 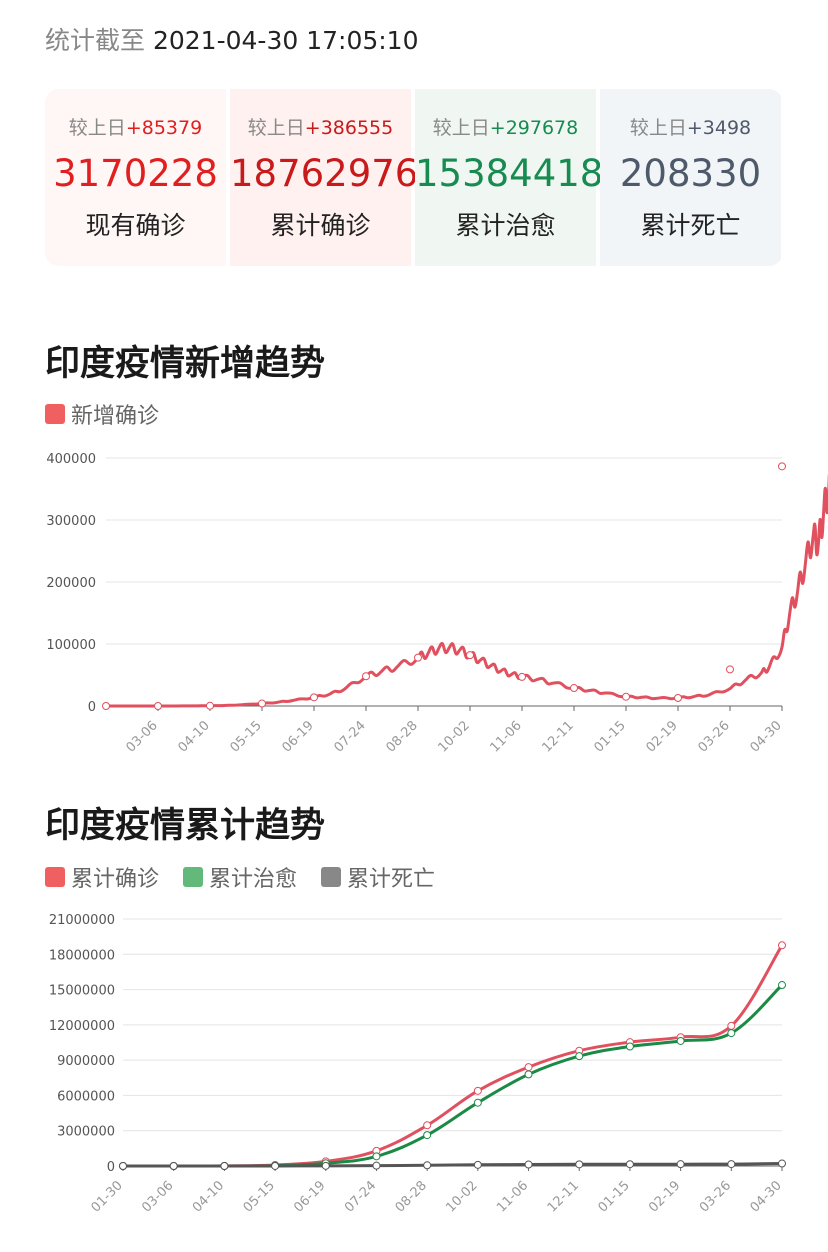 I want to click on delta-value: +297678, so click(x=534, y=128).